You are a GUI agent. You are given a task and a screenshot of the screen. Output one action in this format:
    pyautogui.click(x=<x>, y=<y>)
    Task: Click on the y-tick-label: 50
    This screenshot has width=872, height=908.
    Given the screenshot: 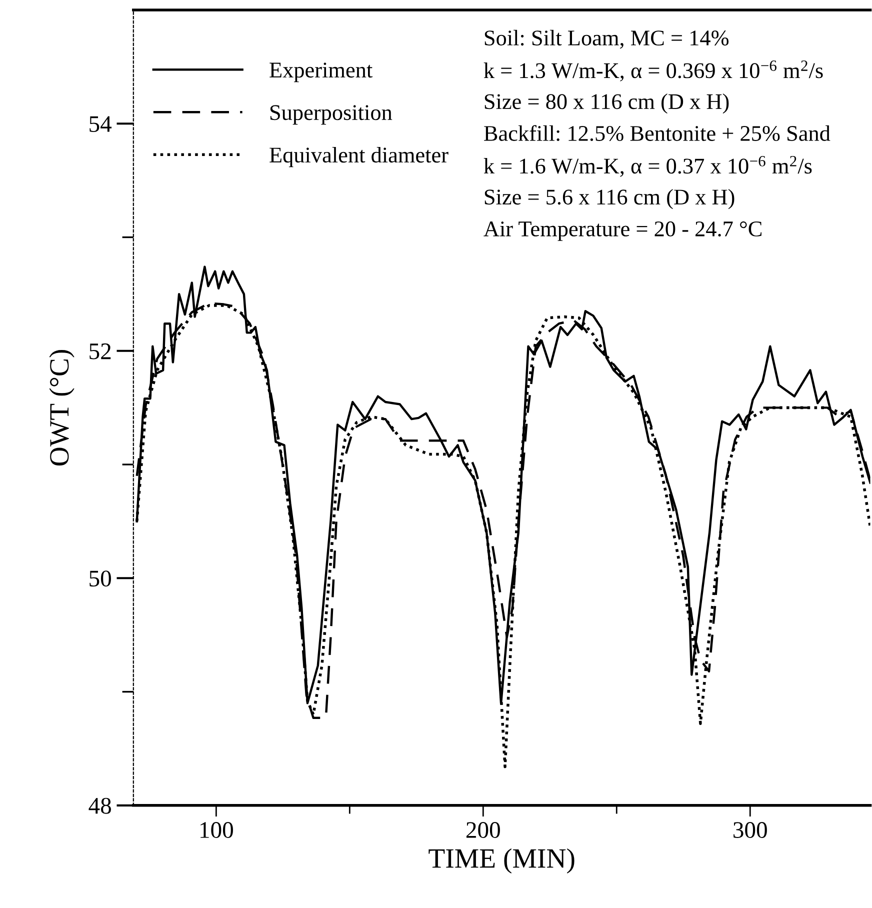 What is the action you would take?
    pyautogui.click(x=100, y=578)
    